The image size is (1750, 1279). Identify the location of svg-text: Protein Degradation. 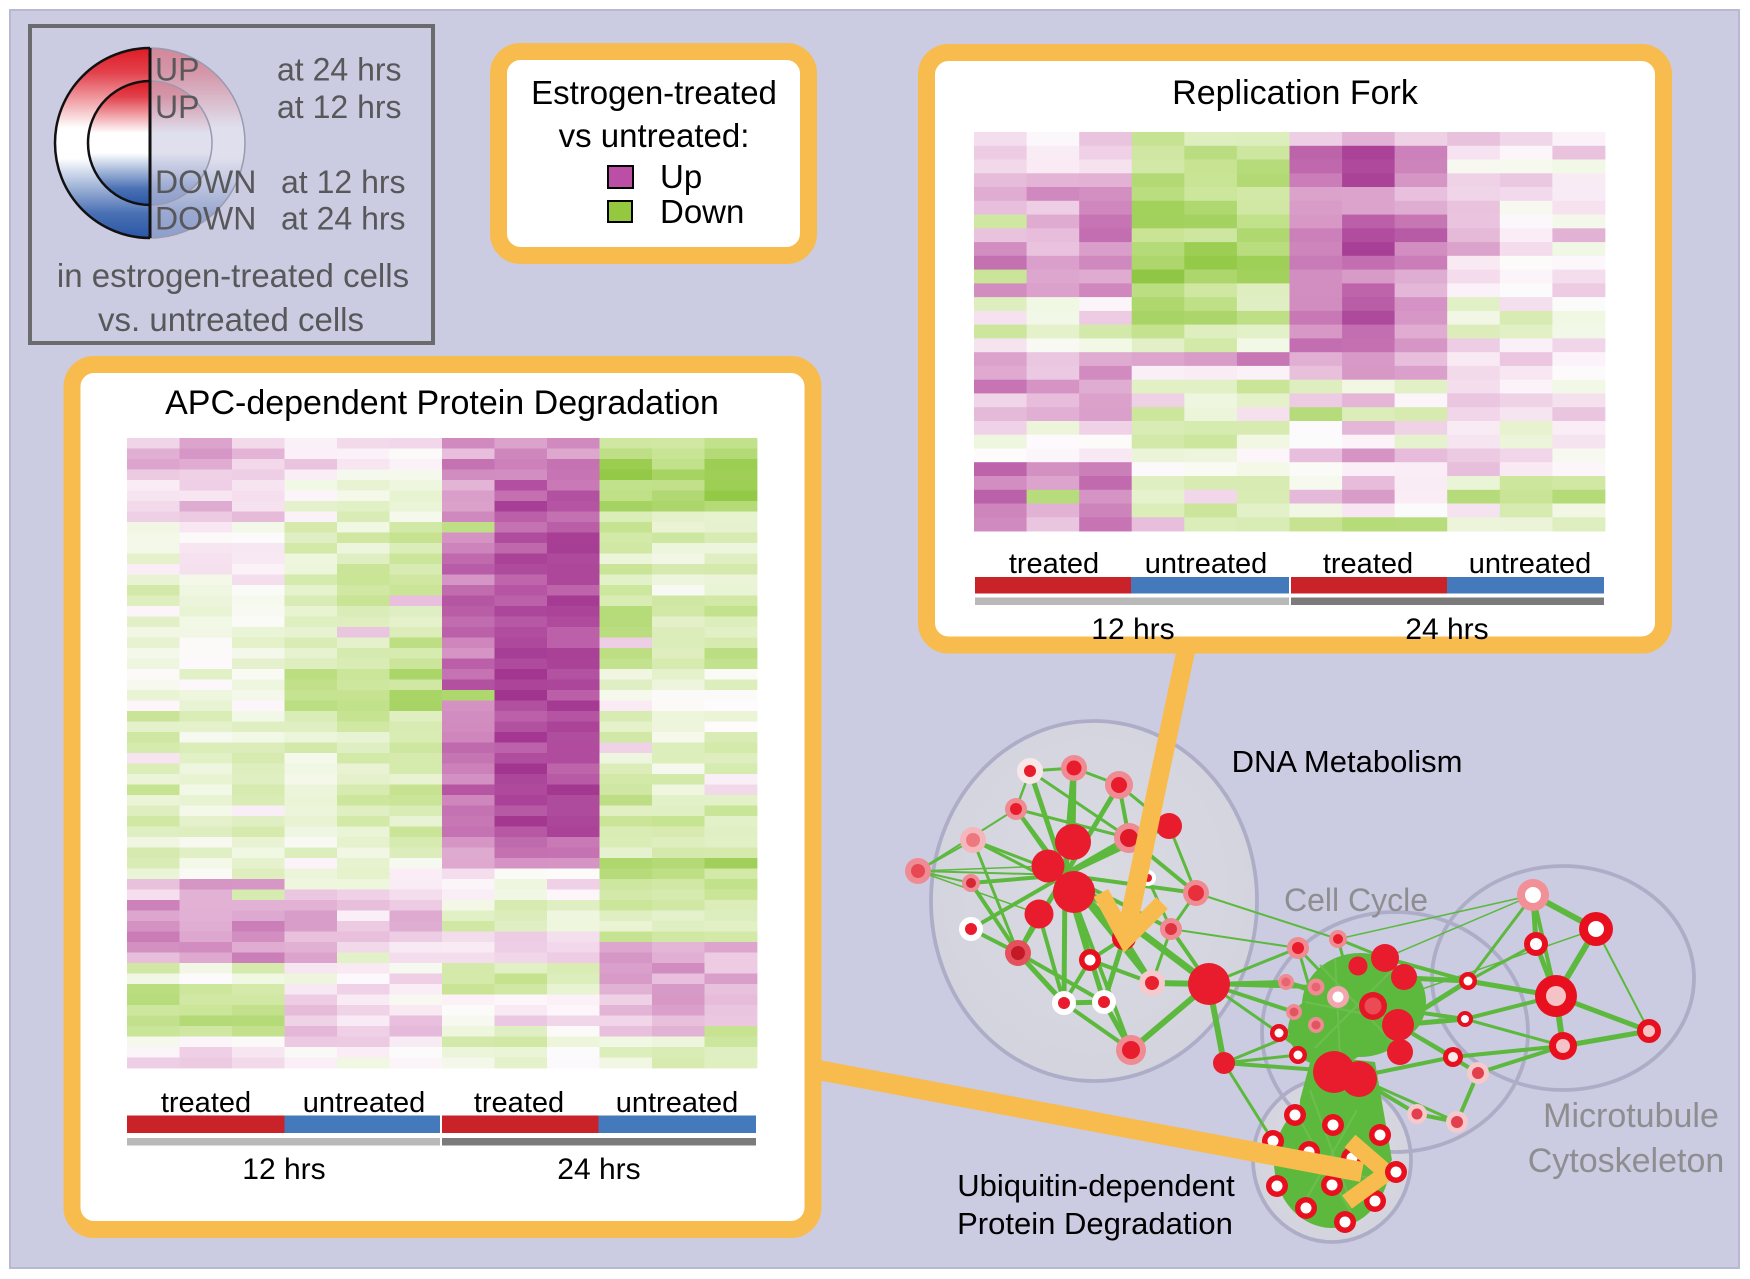
(1095, 1223).